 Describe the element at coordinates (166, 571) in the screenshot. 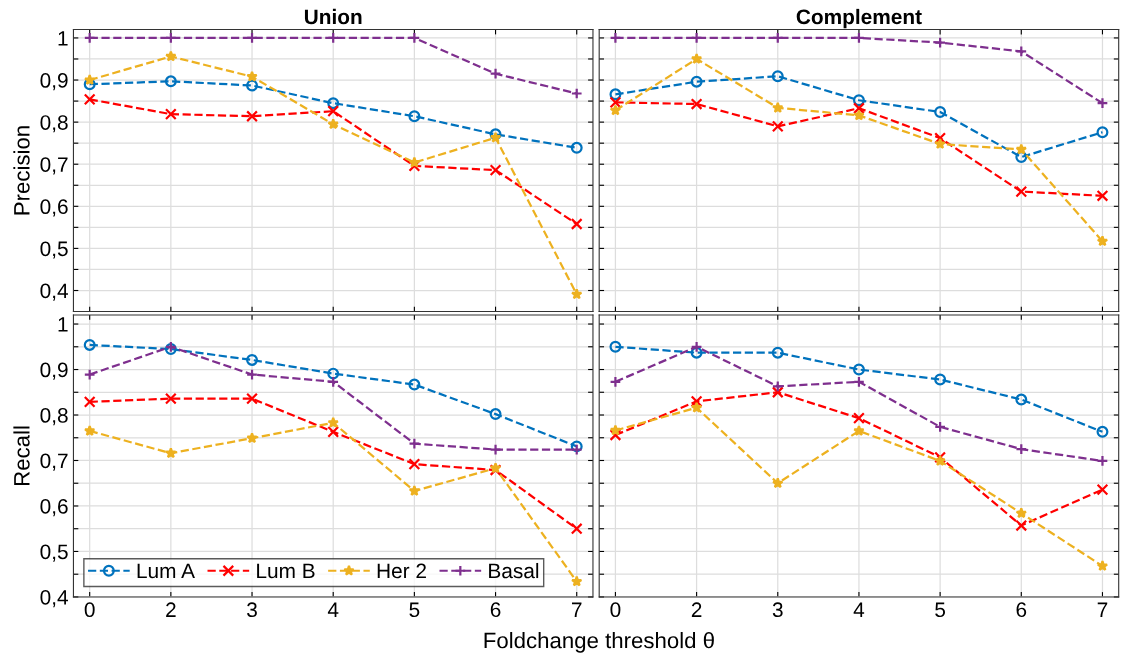

I see `legend-label: Lum A` at that location.